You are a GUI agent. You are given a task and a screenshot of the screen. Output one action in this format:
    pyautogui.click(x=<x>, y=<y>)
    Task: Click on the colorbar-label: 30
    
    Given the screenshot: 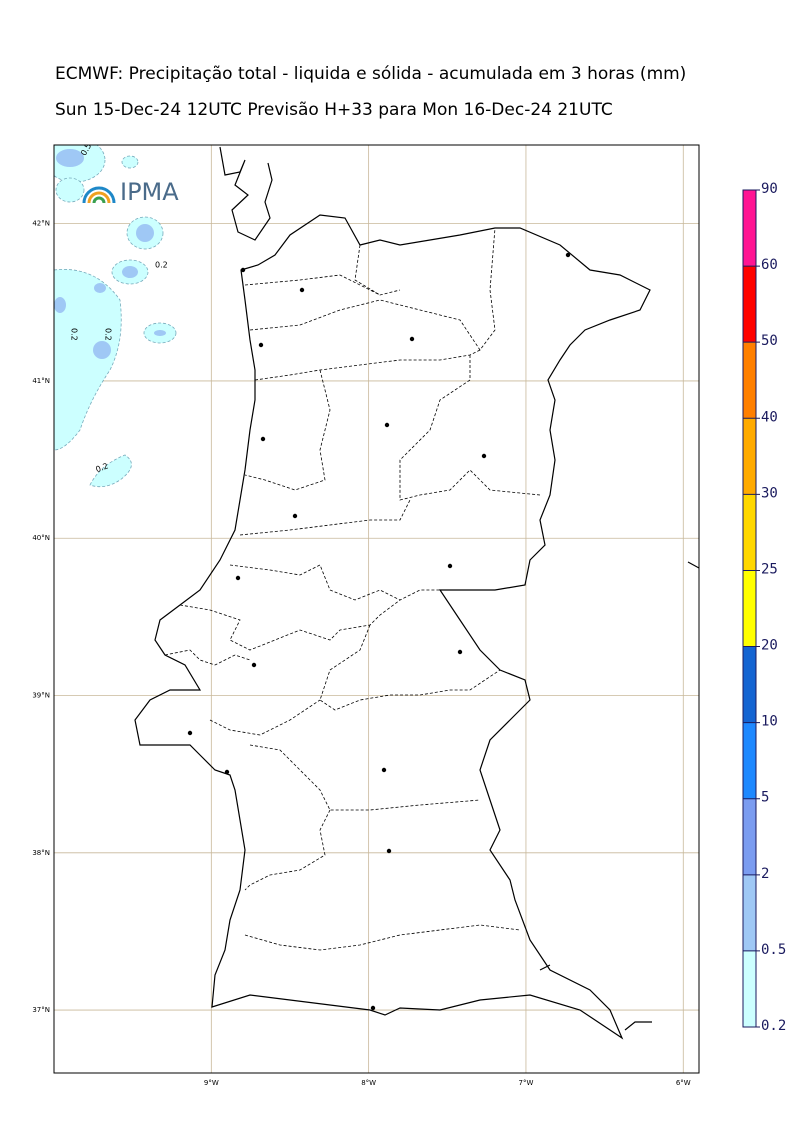 What is the action you would take?
    pyautogui.click(x=769, y=493)
    